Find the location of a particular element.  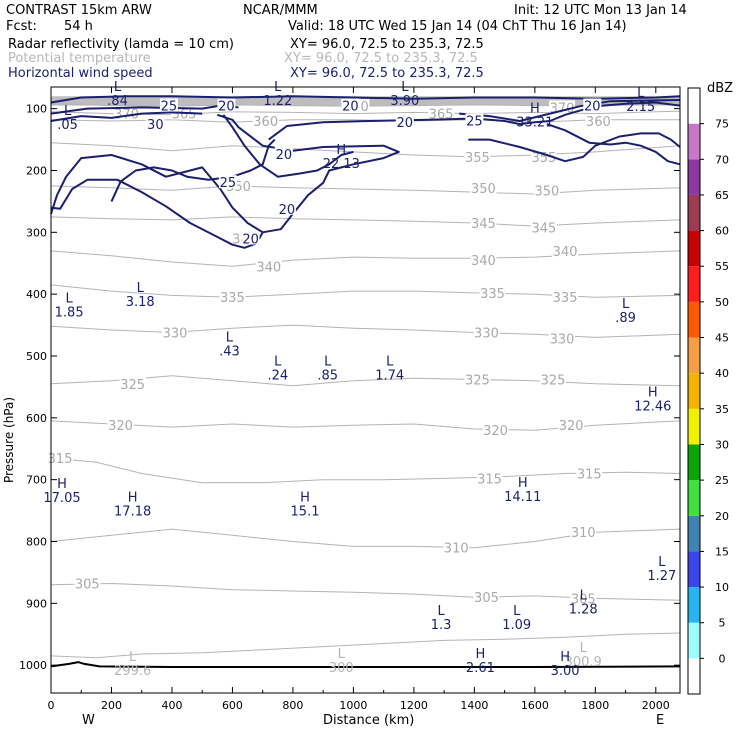

field-radar-name: Radar reflectivity (lamda = 10 cm) is located at coordinates (121, 44).